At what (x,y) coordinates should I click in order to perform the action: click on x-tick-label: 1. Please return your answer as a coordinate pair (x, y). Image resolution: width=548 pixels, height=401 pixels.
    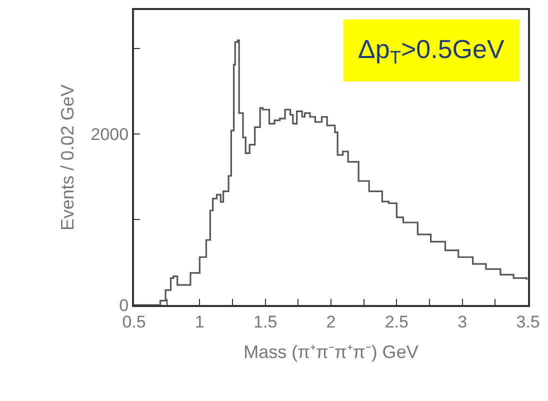
    Looking at the image, I should click on (199, 322).